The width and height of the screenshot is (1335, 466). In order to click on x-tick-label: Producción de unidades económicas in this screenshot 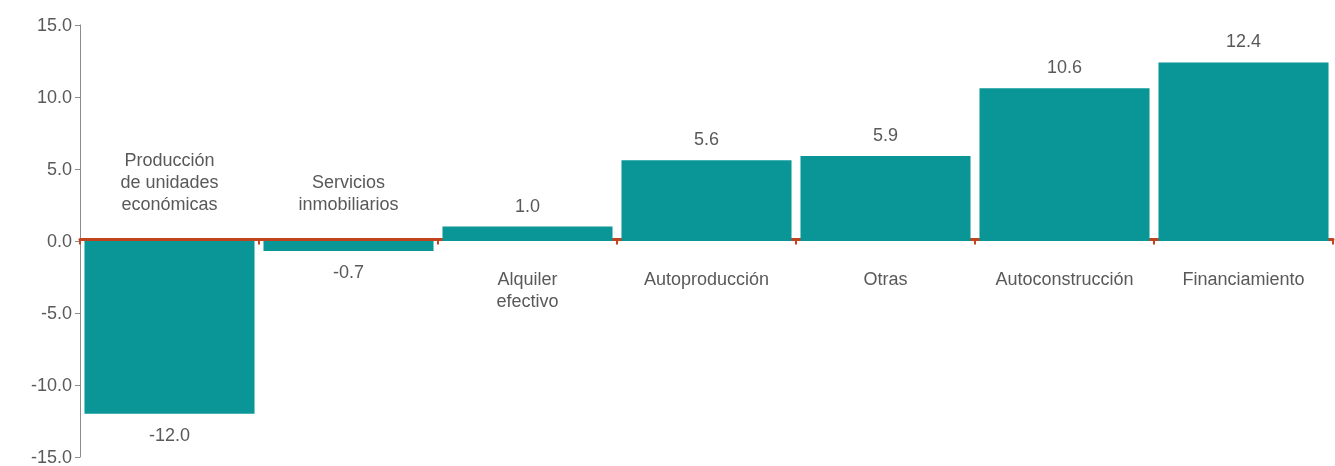, I will do `click(169, 181)`.